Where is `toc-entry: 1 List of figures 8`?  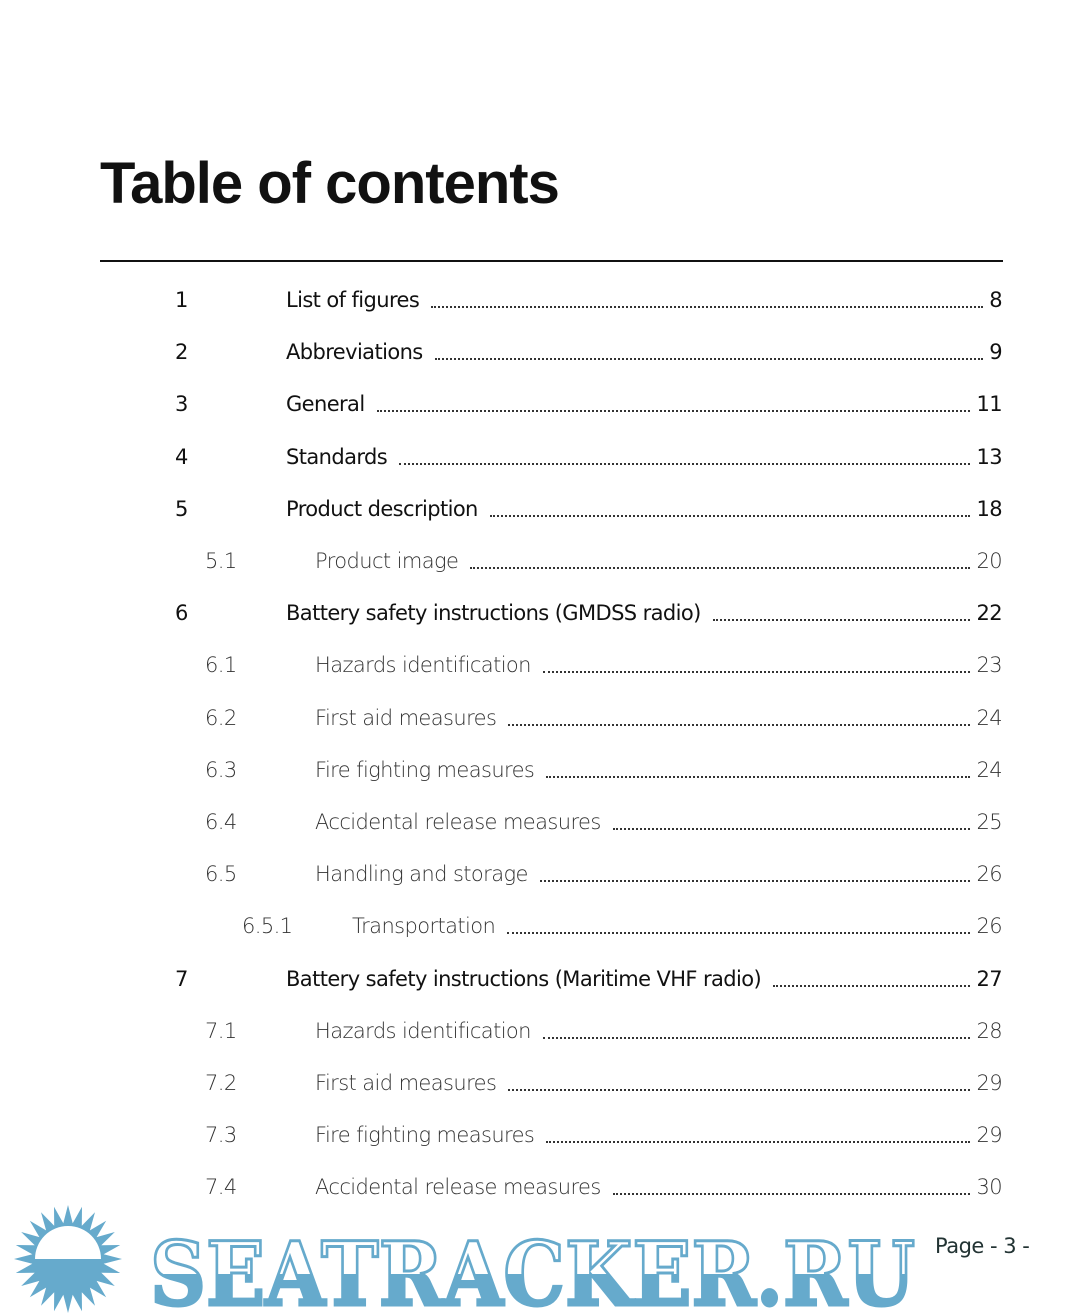 toc-entry: 1 List of figures 8 is located at coordinates (540, 298).